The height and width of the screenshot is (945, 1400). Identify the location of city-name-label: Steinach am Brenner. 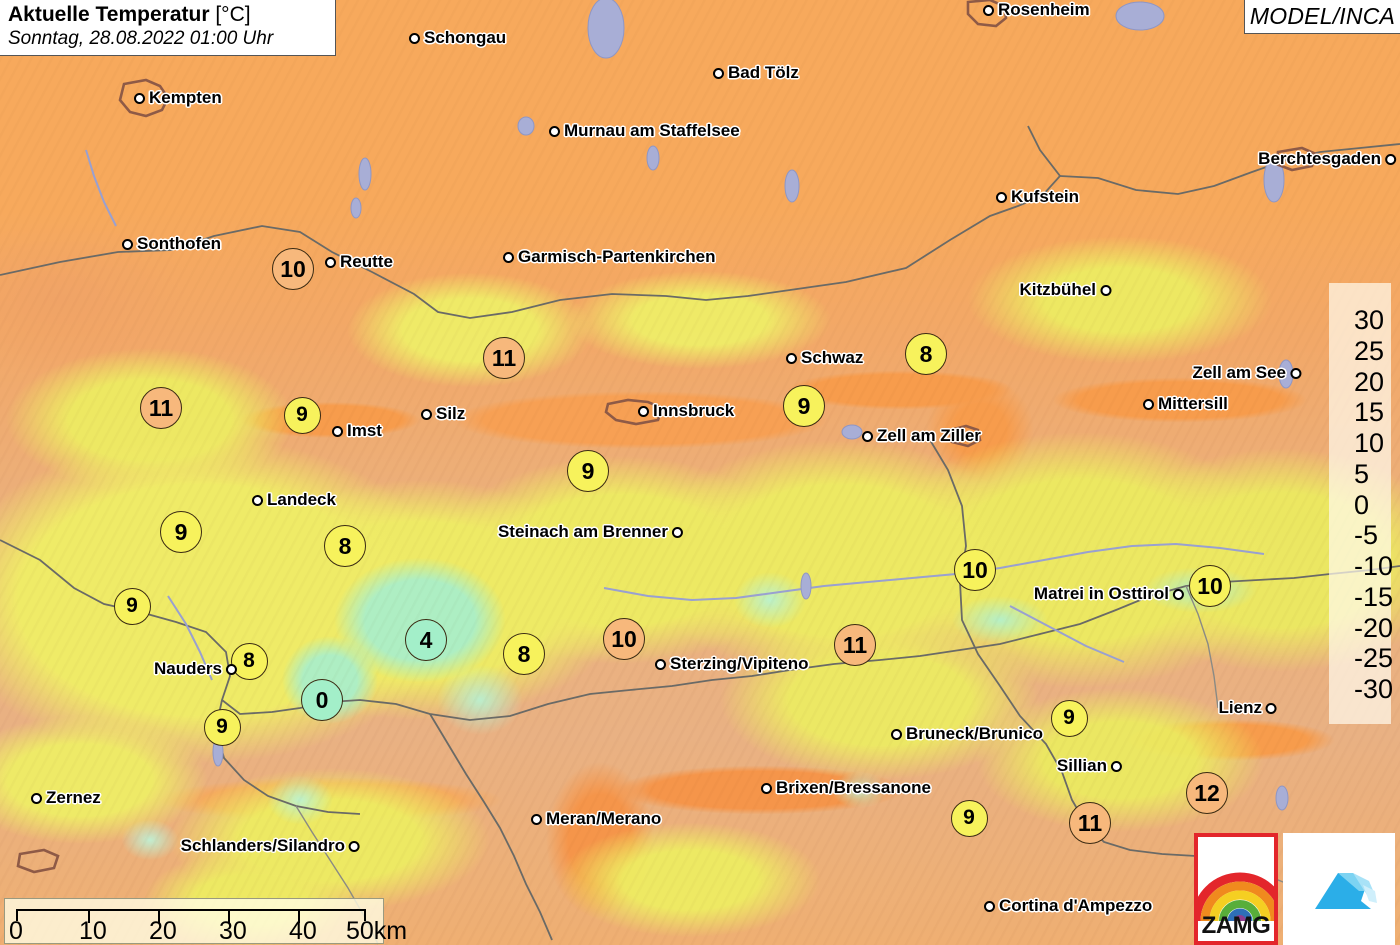
(582, 531).